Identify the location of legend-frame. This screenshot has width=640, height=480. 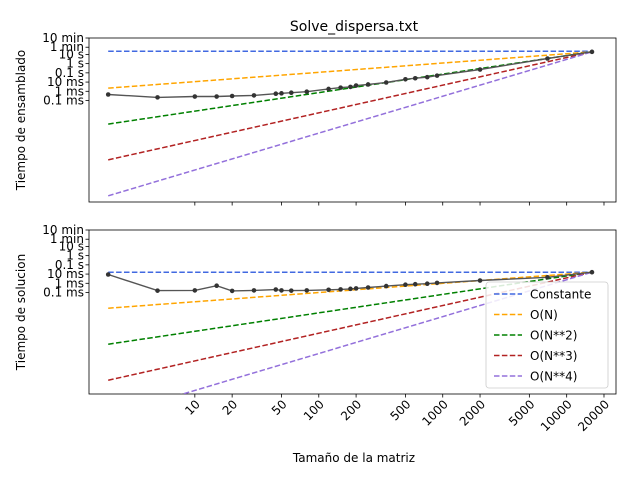
(547, 335).